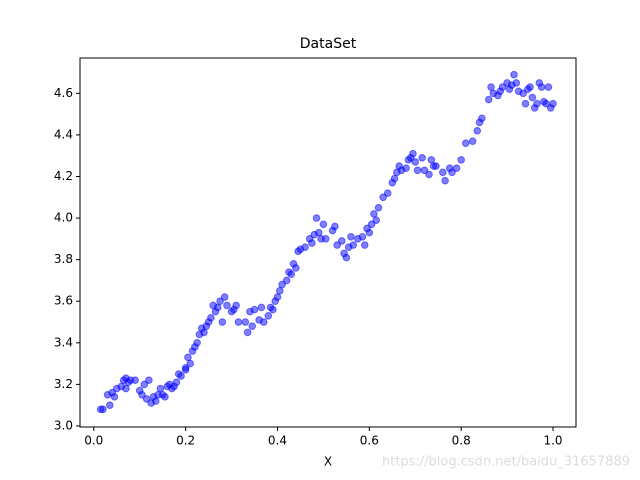 This screenshot has width=640, height=480. Describe the element at coordinates (93, 441) in the screenshot. I see `x-tick-label: 0.0` at that location.